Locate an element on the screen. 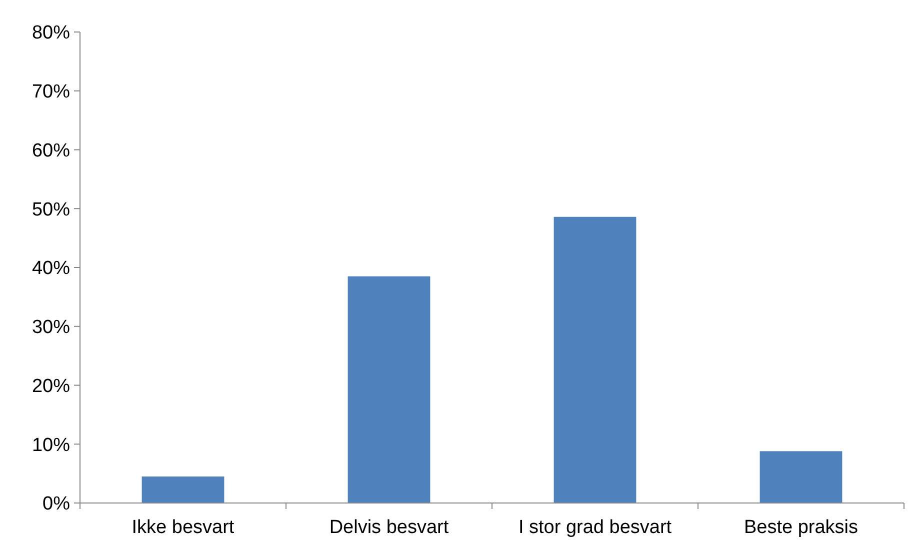 This screenshot has width=918, height=553. y-tick-label: 40% is located at coordinates (51, 269).